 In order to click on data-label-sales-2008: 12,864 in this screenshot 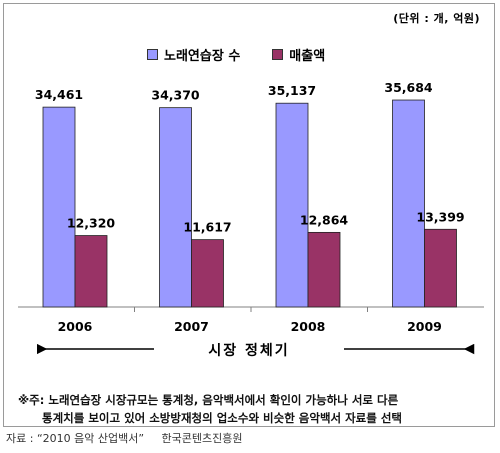, I will do `click(324, 219)`.